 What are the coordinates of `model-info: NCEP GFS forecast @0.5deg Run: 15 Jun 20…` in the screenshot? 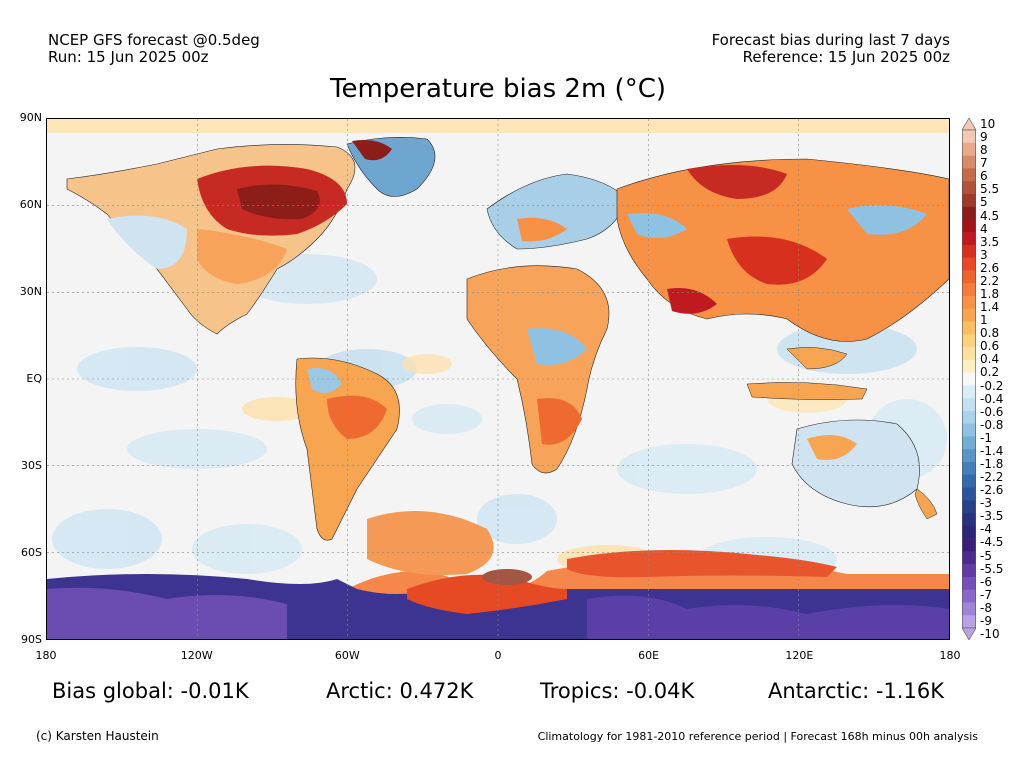 It's located at (154, 49).